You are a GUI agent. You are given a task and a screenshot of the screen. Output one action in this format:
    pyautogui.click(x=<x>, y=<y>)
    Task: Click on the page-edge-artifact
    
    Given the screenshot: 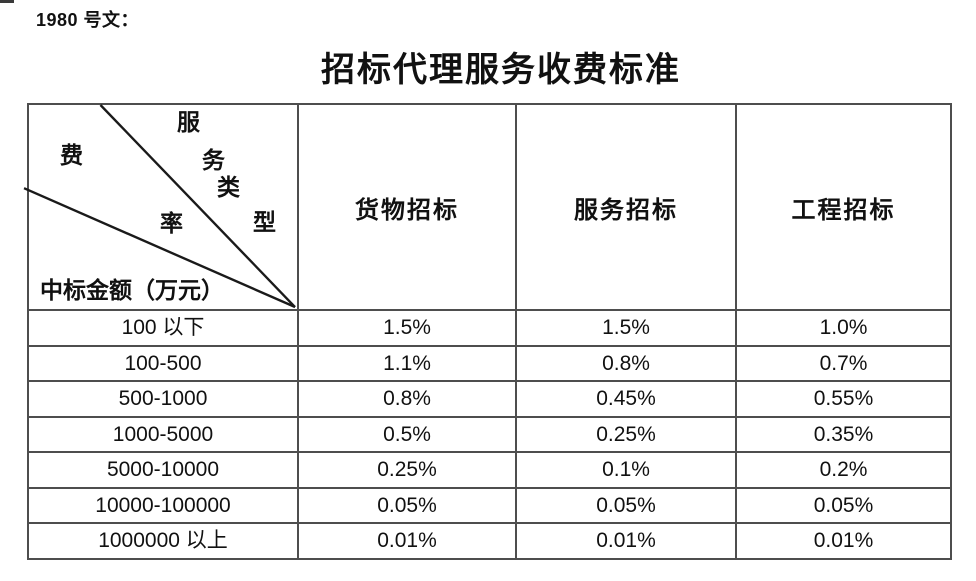 What is the action you would take?
    pyautogui.click(x=7, y=1)
    